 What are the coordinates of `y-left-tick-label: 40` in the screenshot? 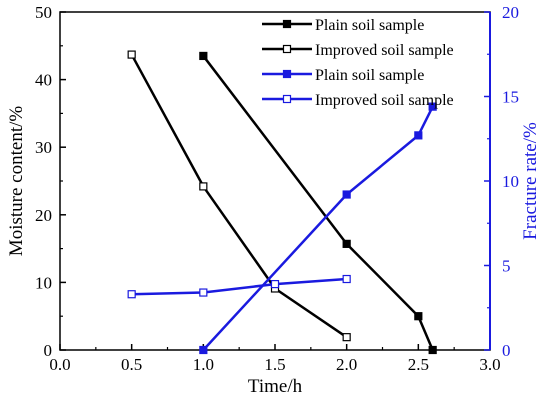 It's located at (43, 80).